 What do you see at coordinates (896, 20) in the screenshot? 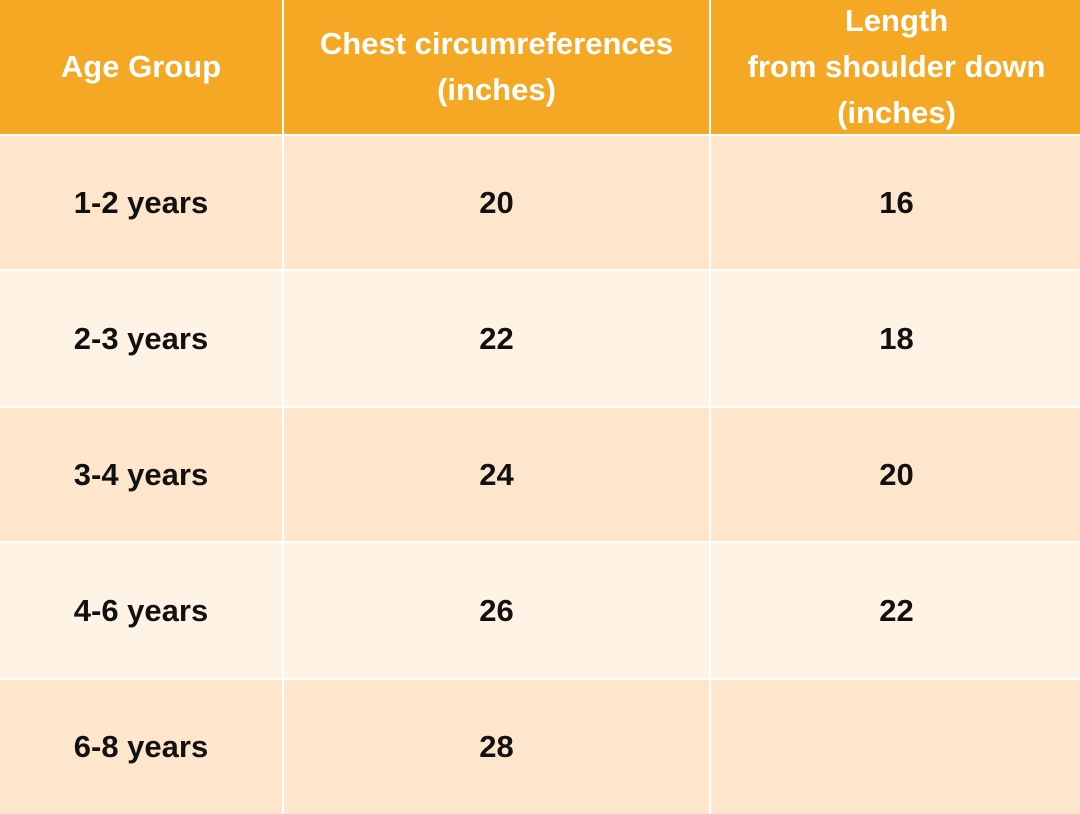
I see `header-text: Length` at bounding box center [896, 20].